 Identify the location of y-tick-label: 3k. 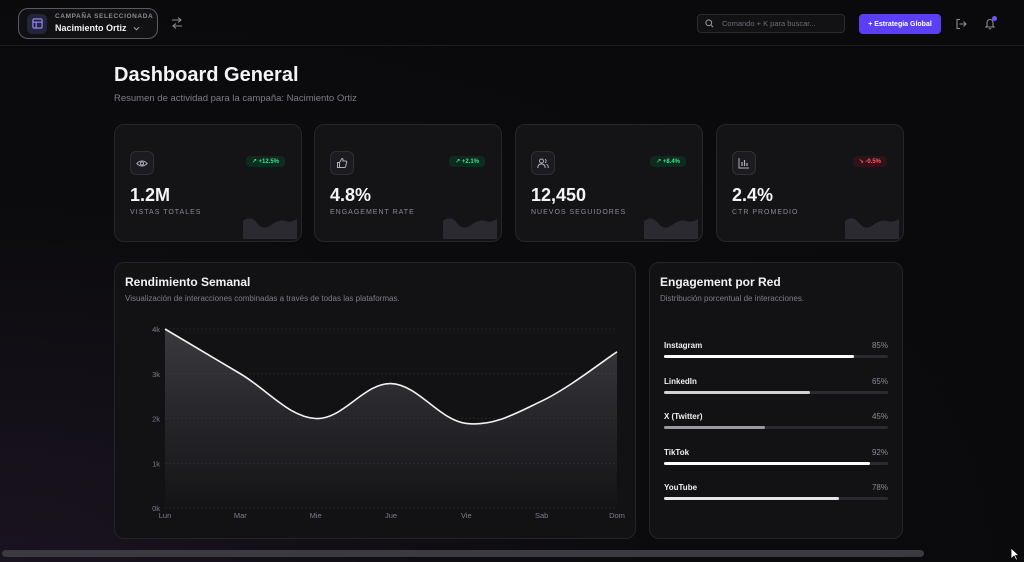
(156, 374).